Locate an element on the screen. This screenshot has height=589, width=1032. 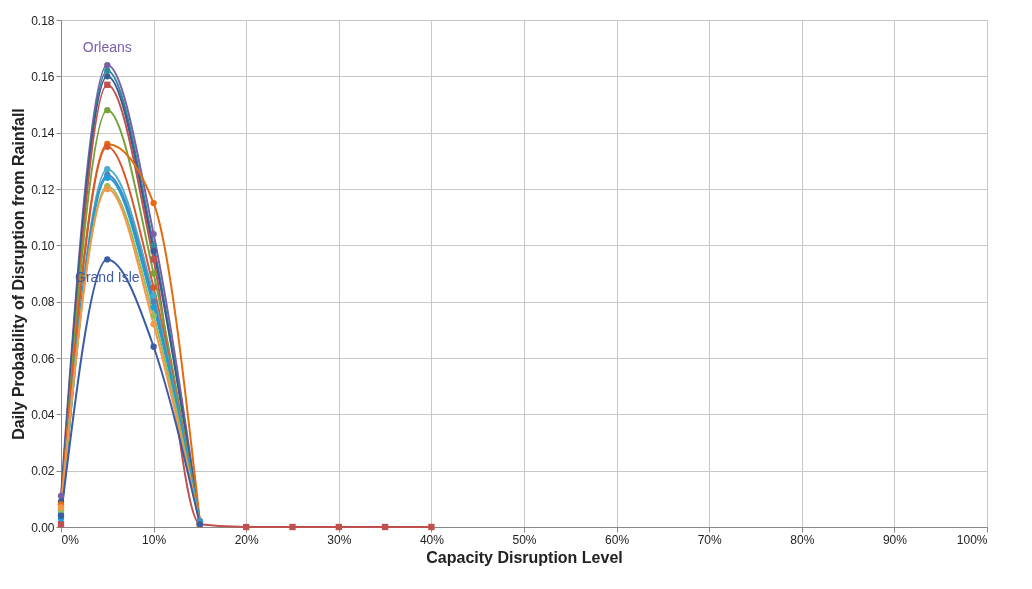
y-tick-label: 0.06 is located at coordinates (43, 358).